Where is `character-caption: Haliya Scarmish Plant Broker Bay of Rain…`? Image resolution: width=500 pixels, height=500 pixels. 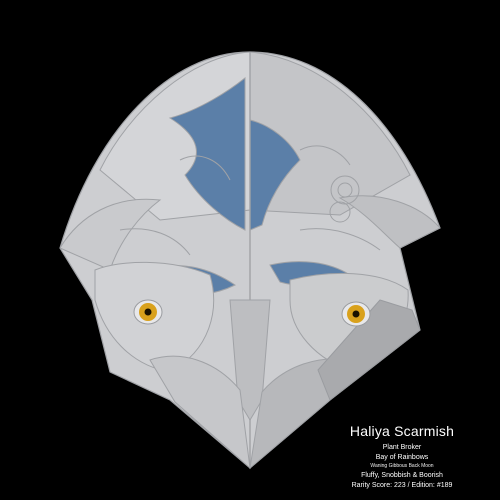 character-caption: Haliya Scarmish Plant Broker Bay of Rain… is located at coordinates (402, 456).